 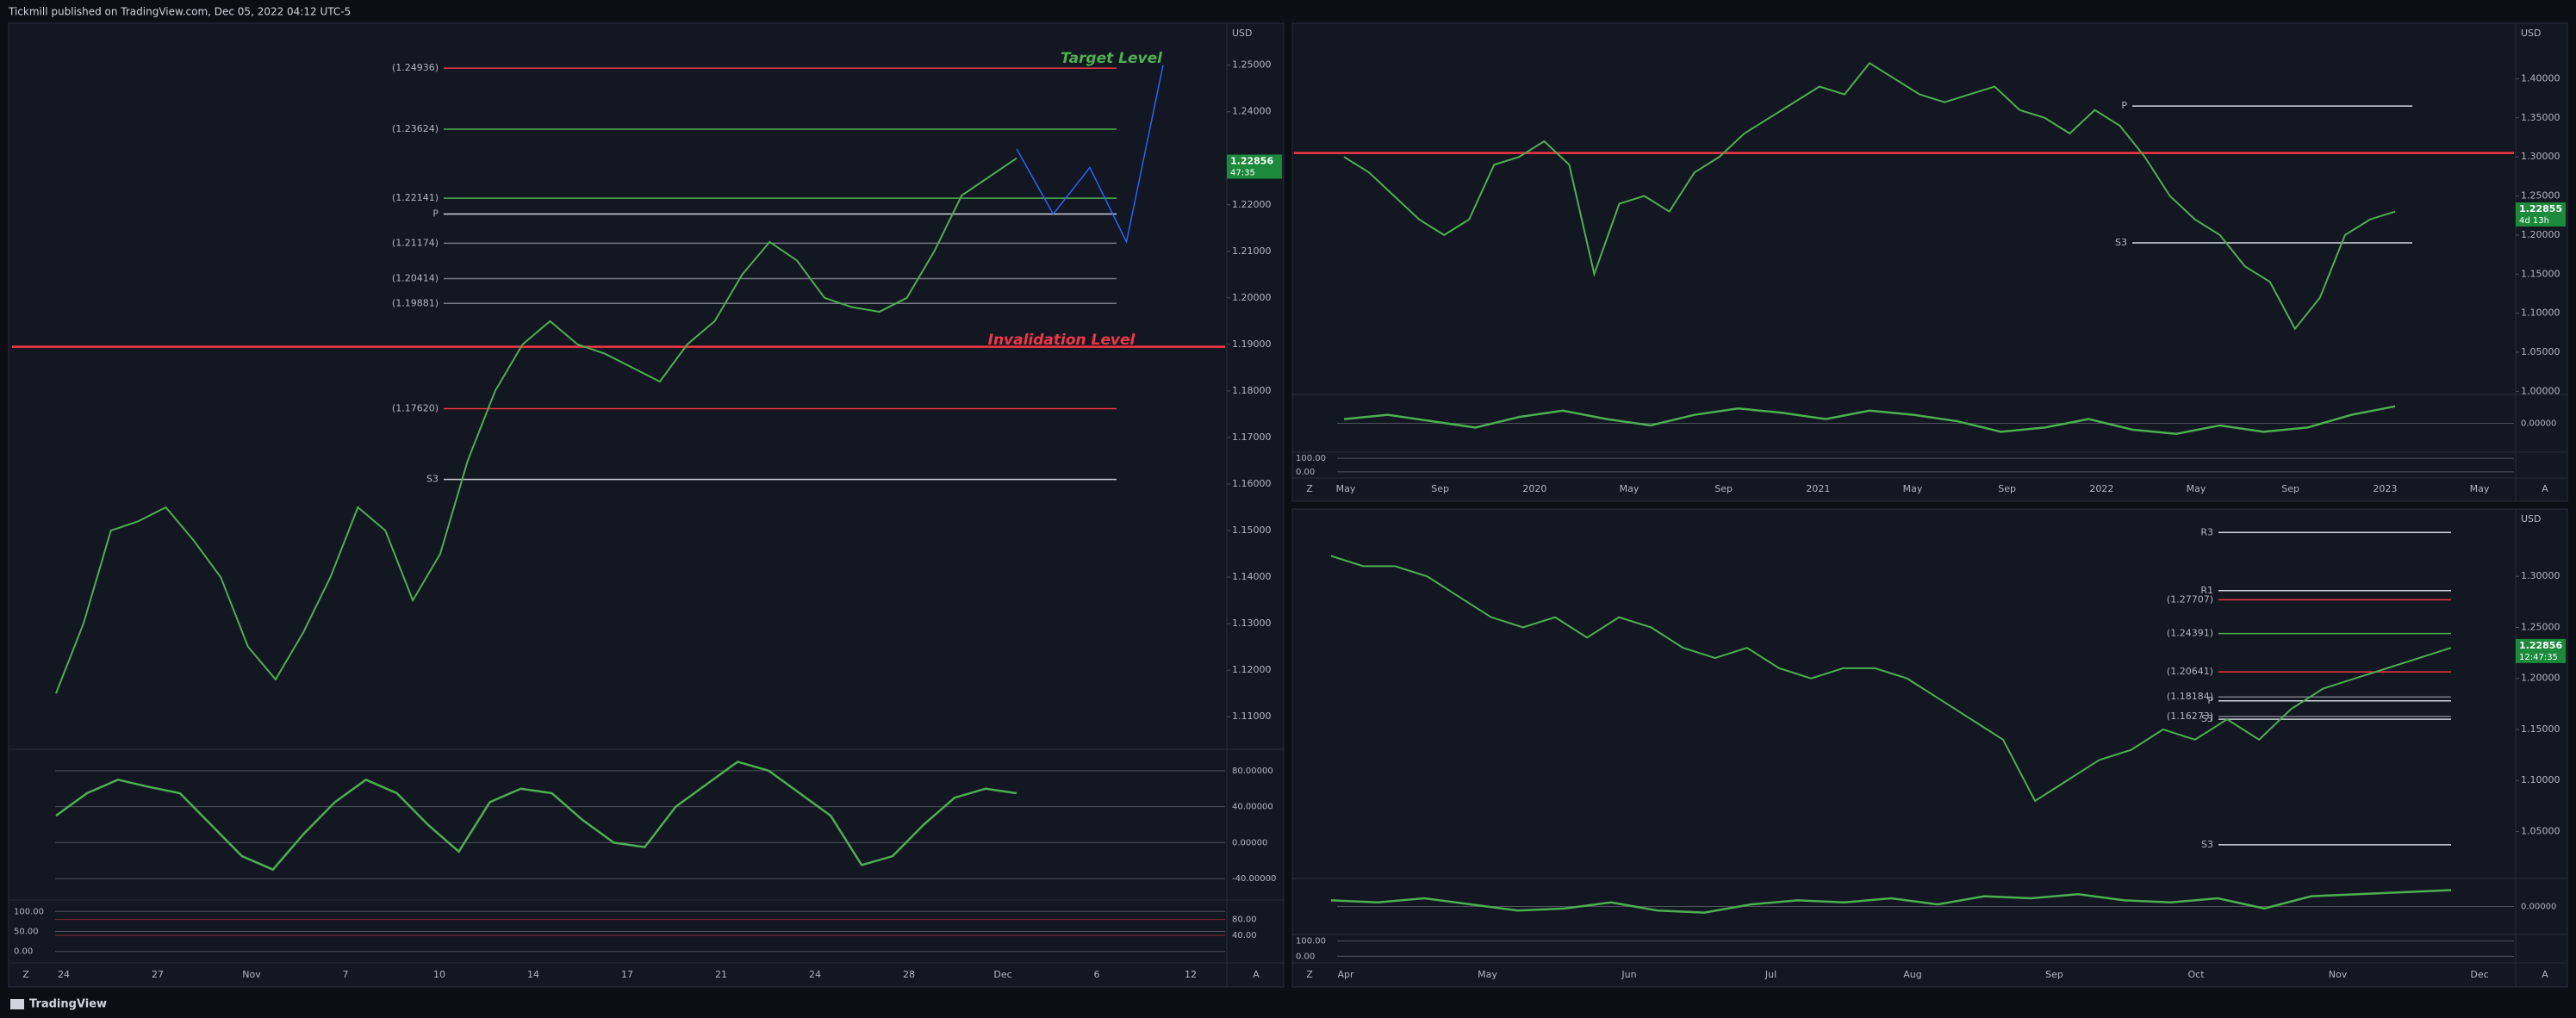 What do you see at coordinates (1252, 483) in the screenshot?
I see `price-tick-label: 1.16000` at bounding box center [1252, 483].